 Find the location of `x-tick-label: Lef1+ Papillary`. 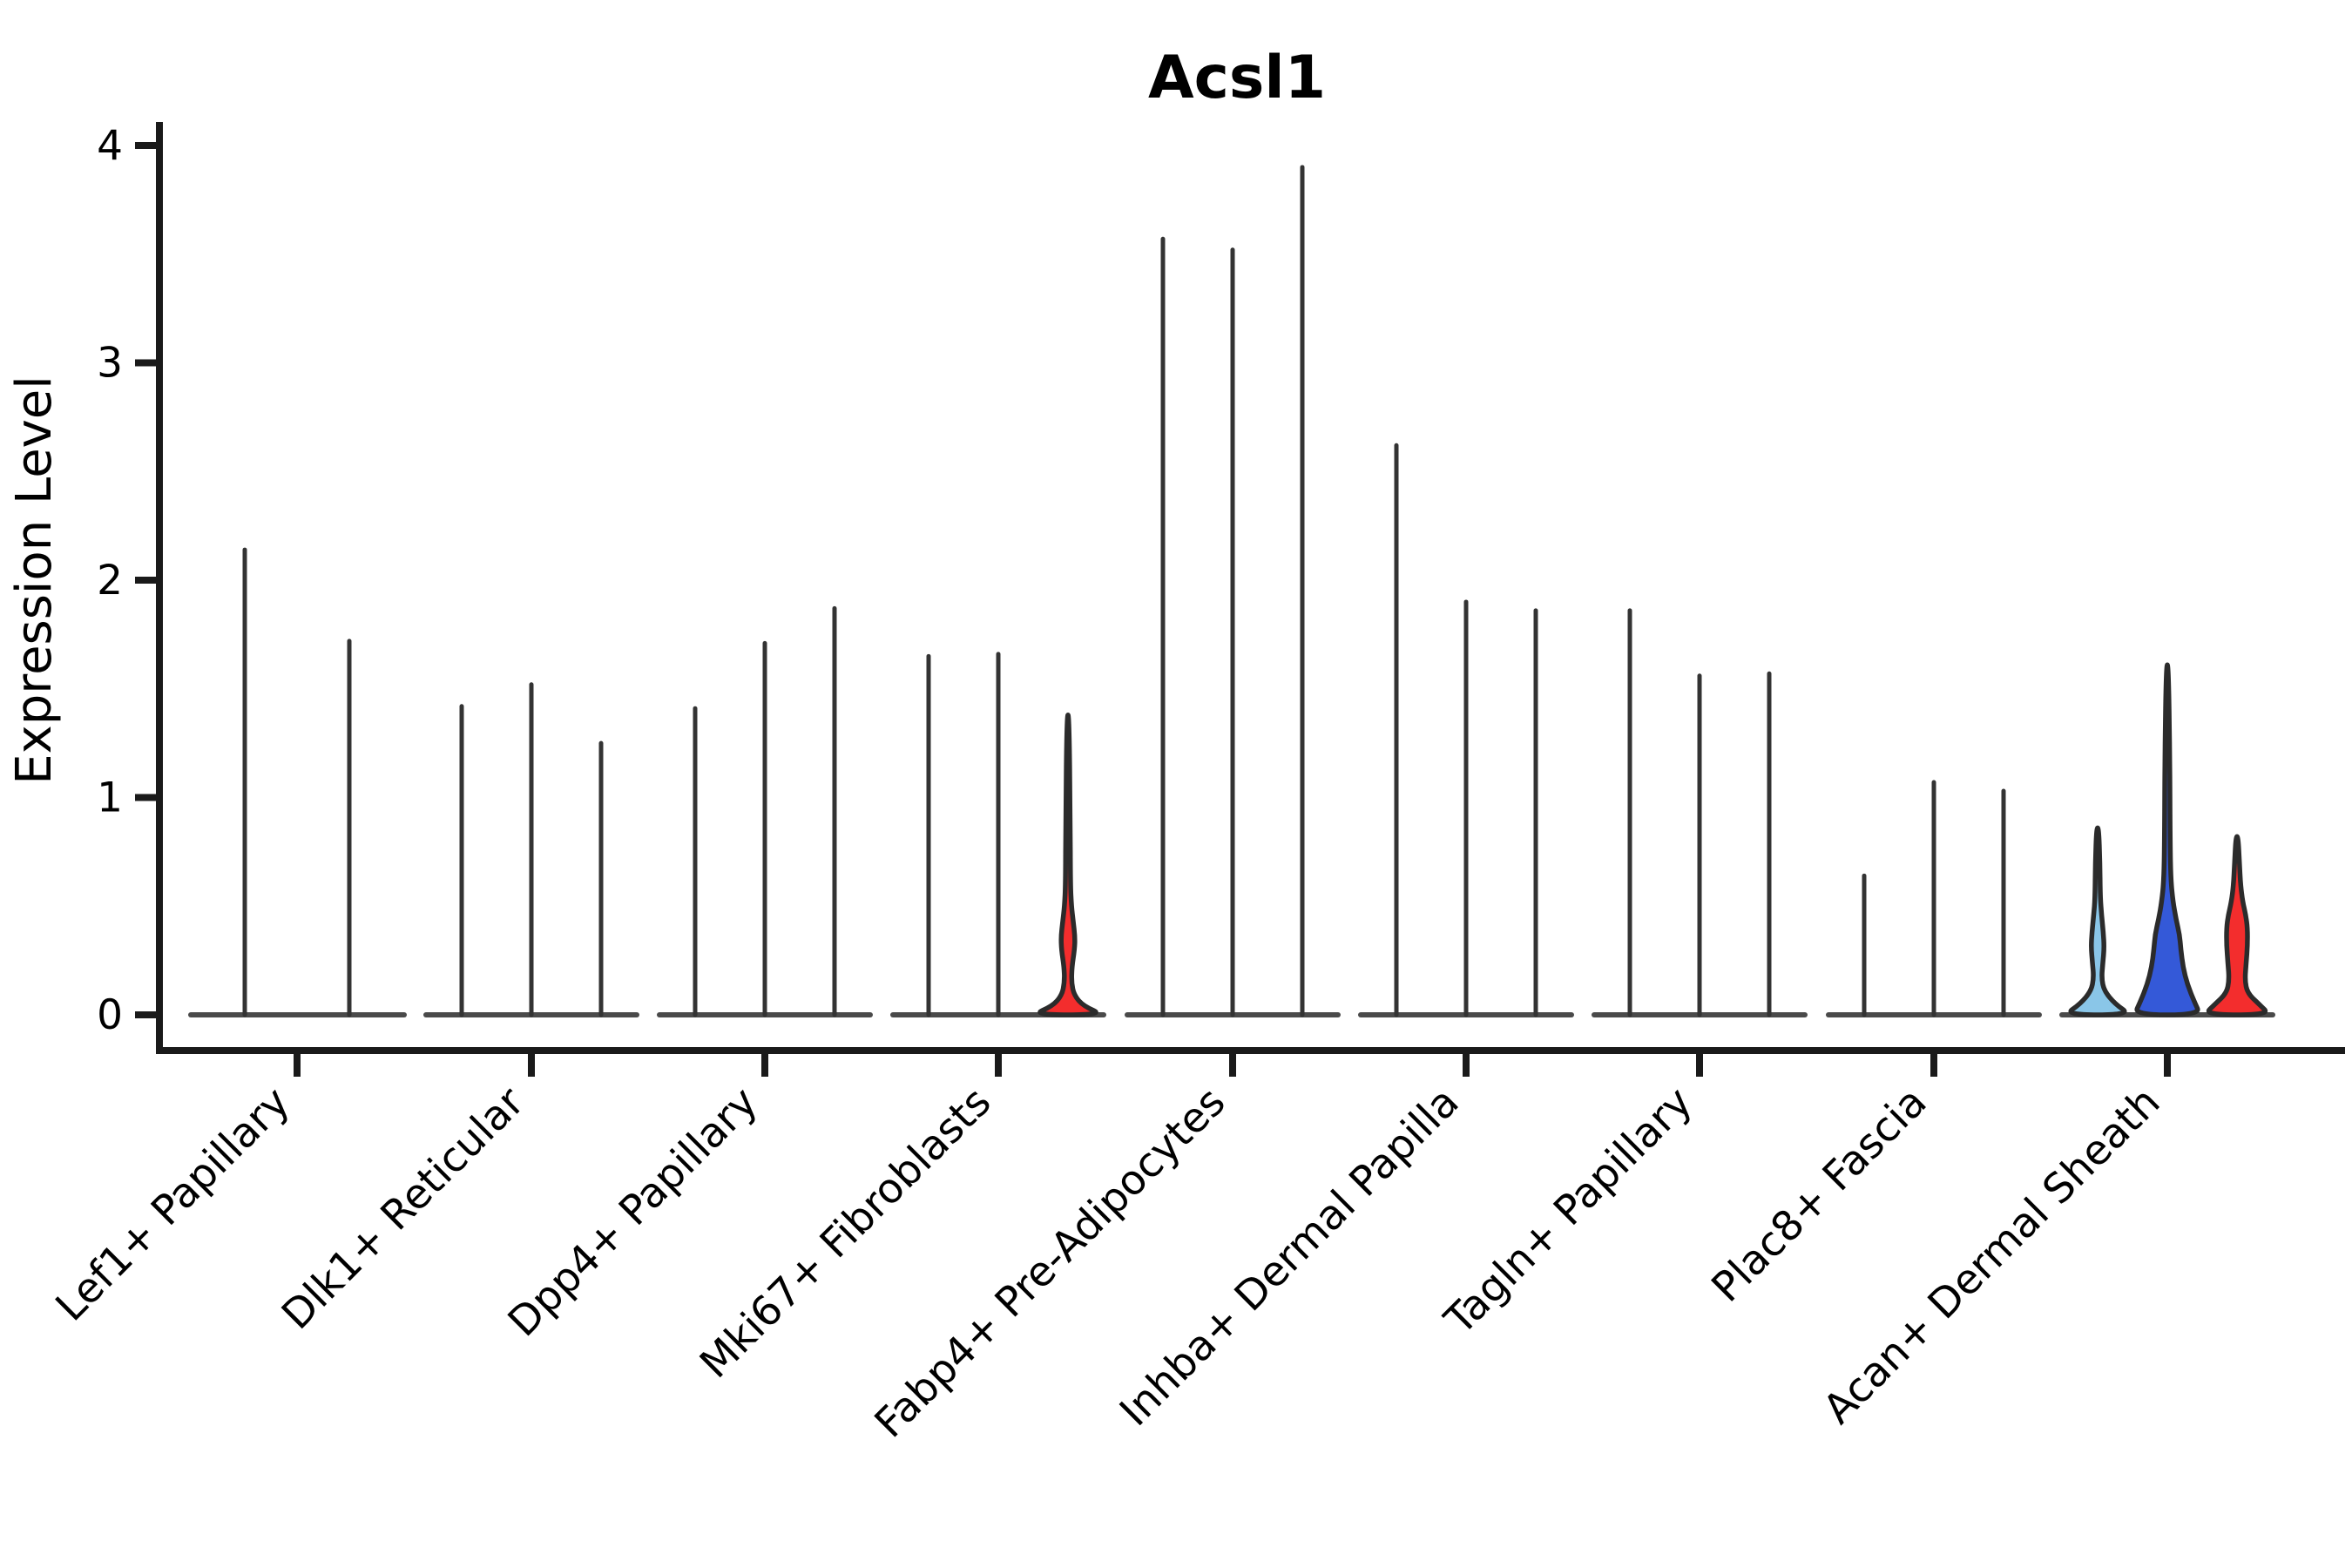

x-tick-label: Lef1+ Papillary is located at coordinates (173, 1204).